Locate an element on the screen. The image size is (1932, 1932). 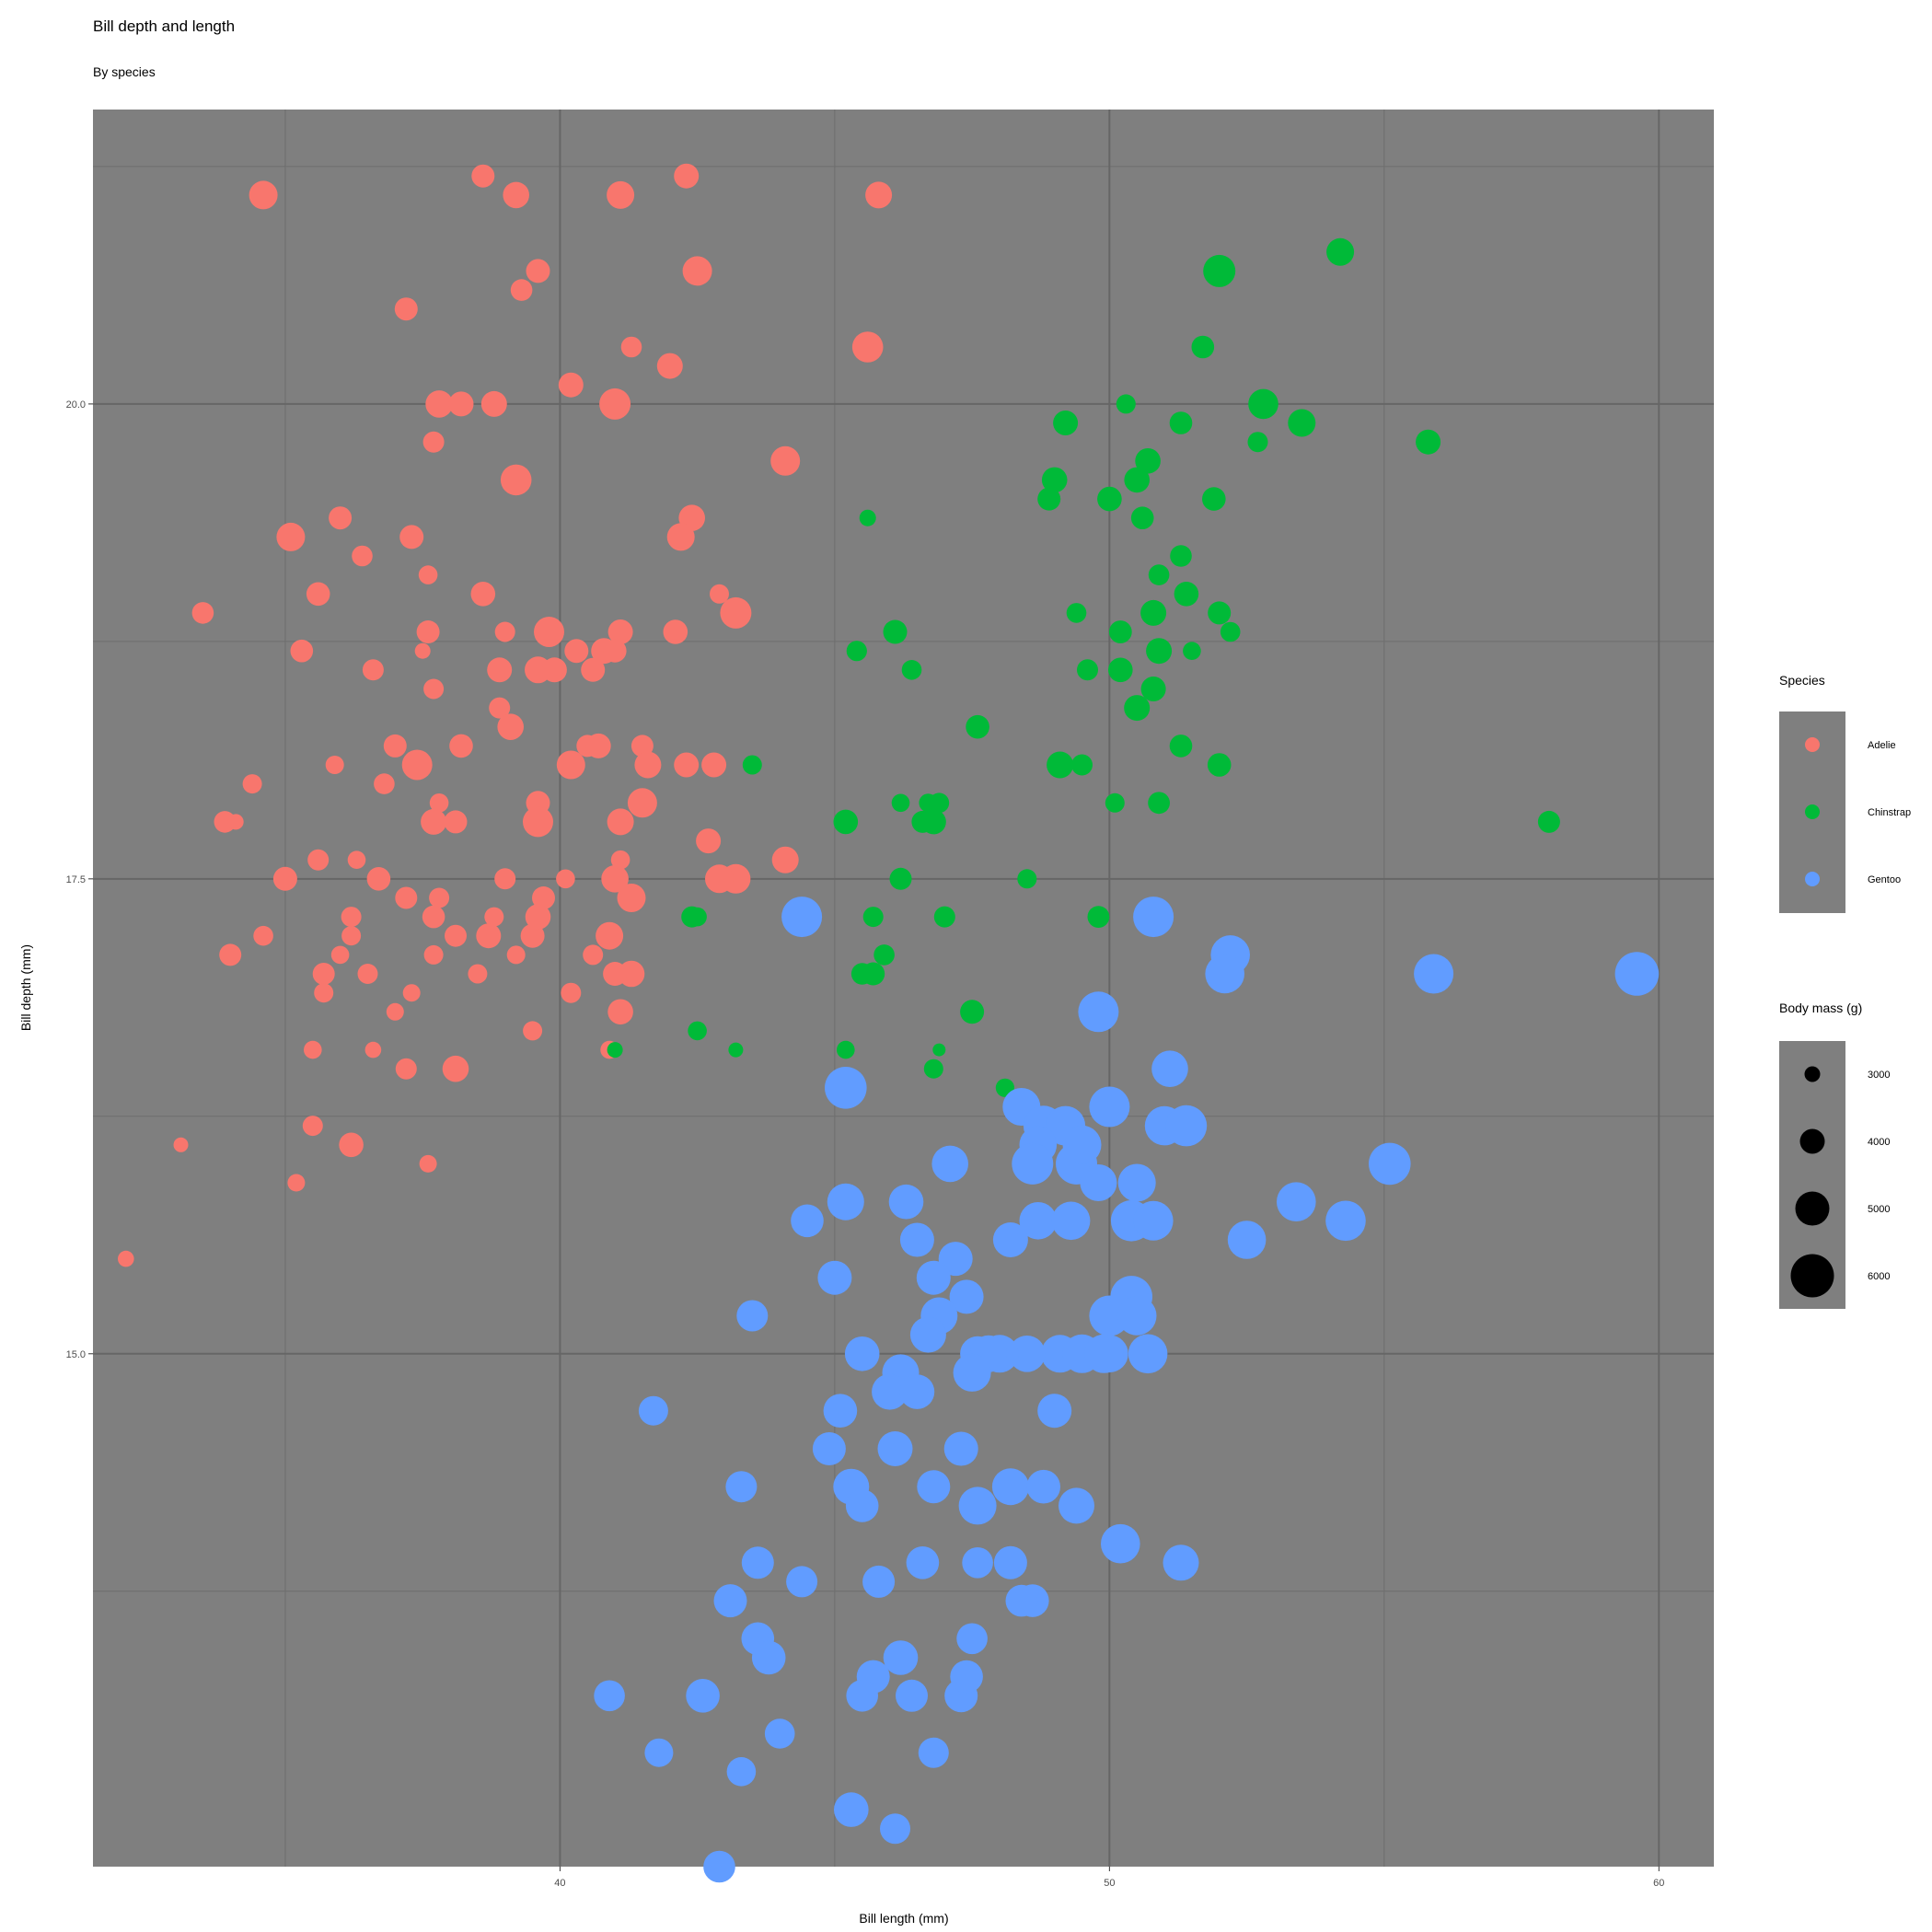
legend-label-chinstrap: Chinstrap is located at coordinates (1889, 813).